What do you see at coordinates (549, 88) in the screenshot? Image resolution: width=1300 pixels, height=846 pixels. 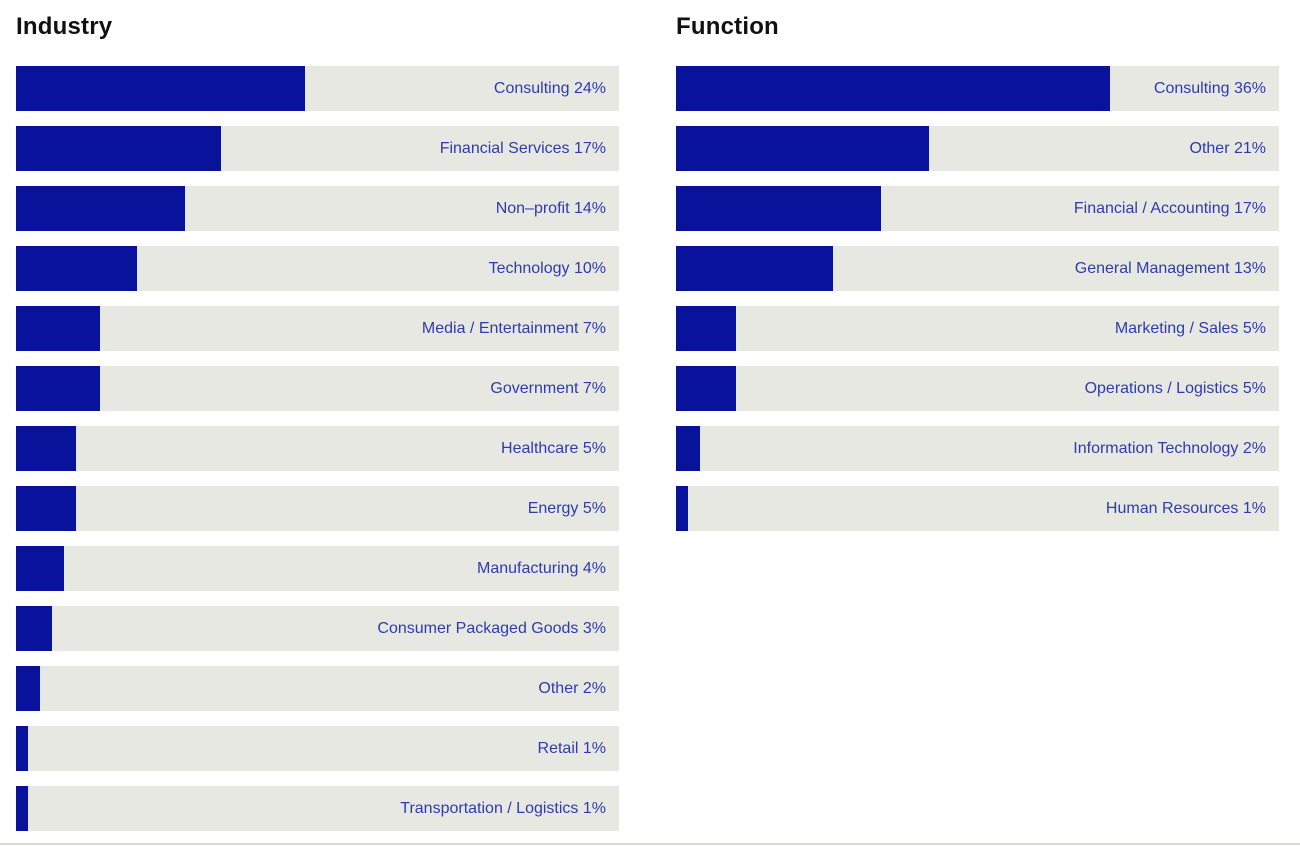 I see `bar-label: Consulting 24%` at bounding box center [549, 88].